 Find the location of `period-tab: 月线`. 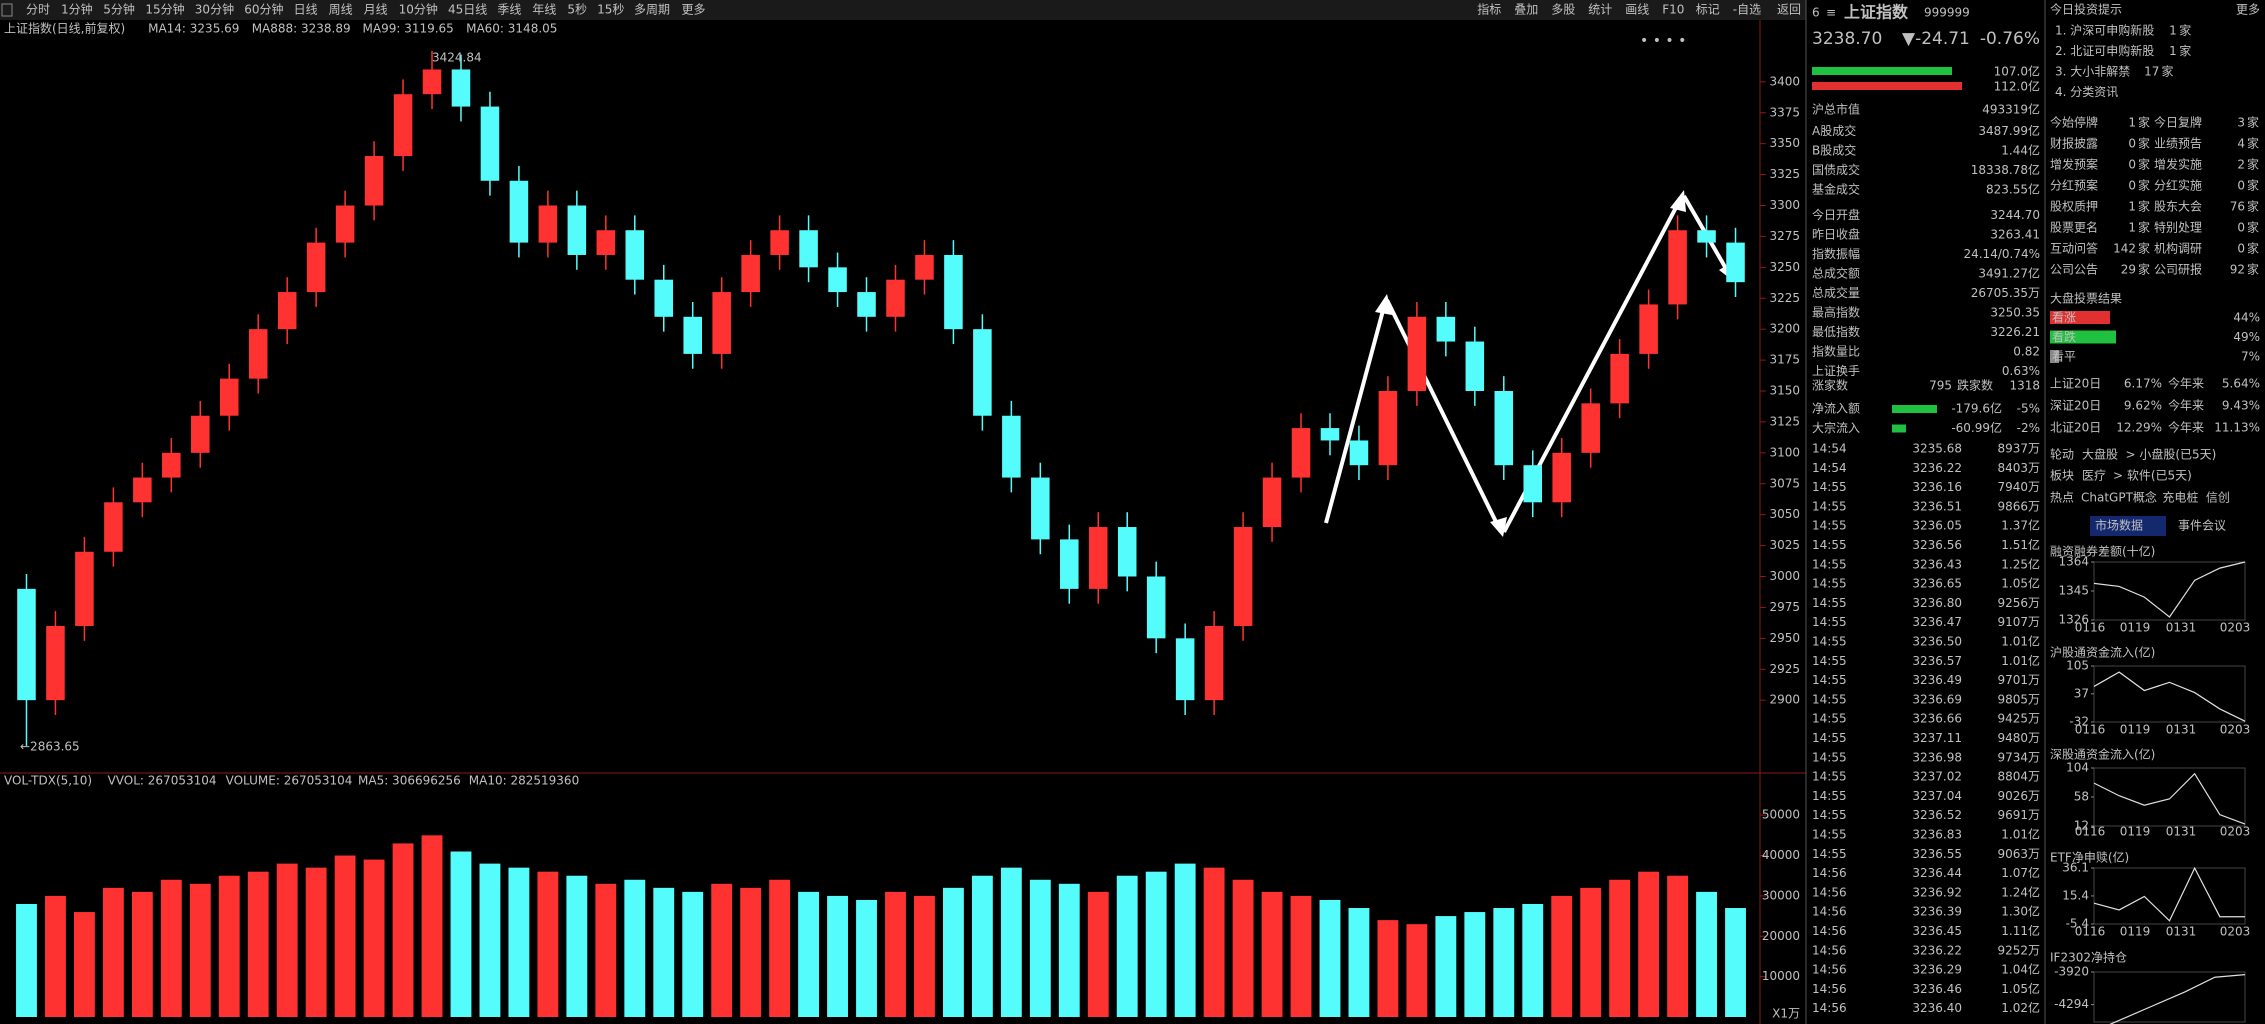

period-tab: 月线 is located at coordinates (376, 10).